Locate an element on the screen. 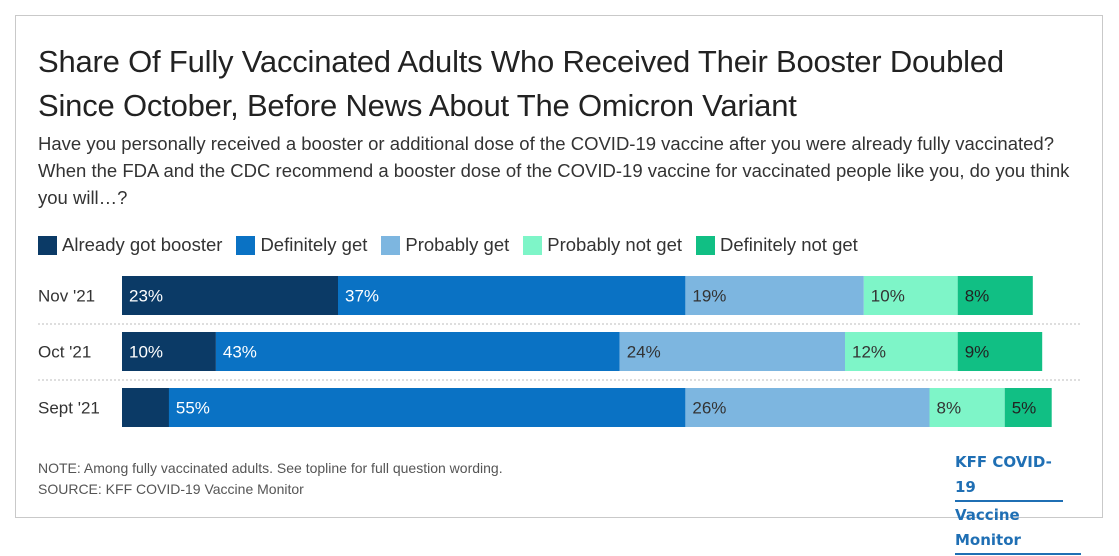 The height and width of the screenshot is (556, 1119). data-label: 55% is located at coordinates (193, 408).